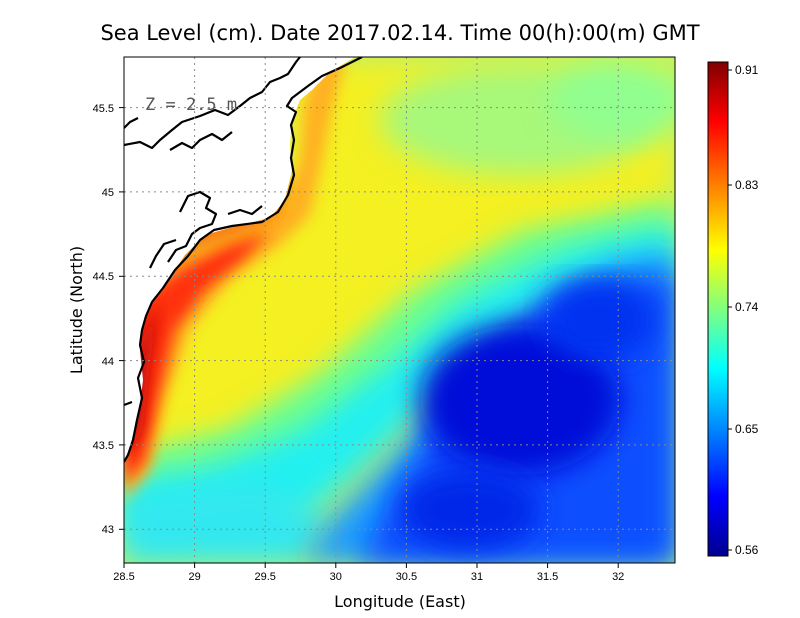 Image resolution: width=800 pixels, height=618 pixels. What do you see at coordinates (191, 105) in the screenshot?
I see `depth-label: Z = 2.5 m` at bounding box center [191, 105].